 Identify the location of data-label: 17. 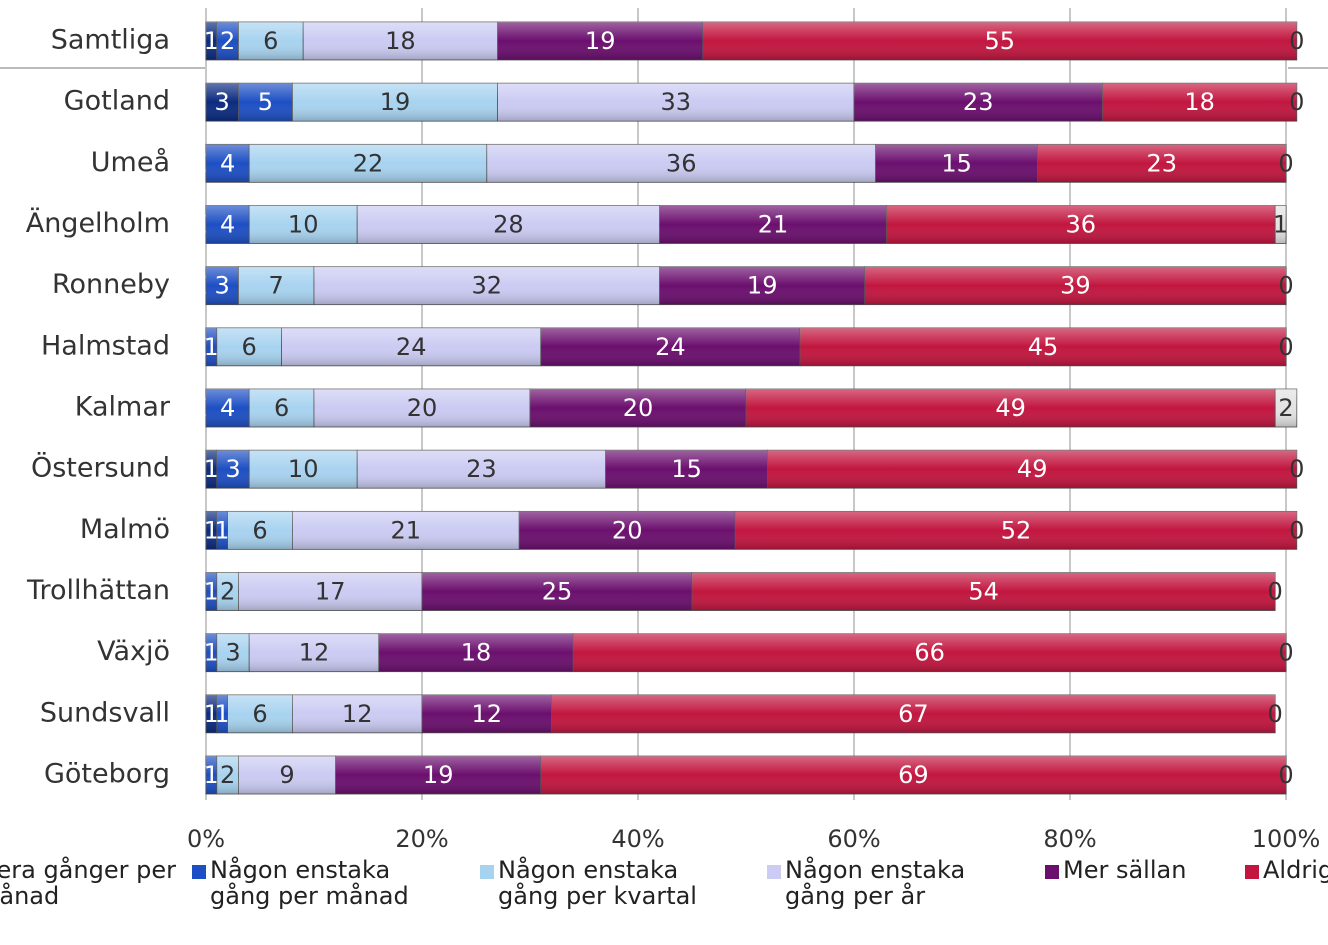
(330, 592).